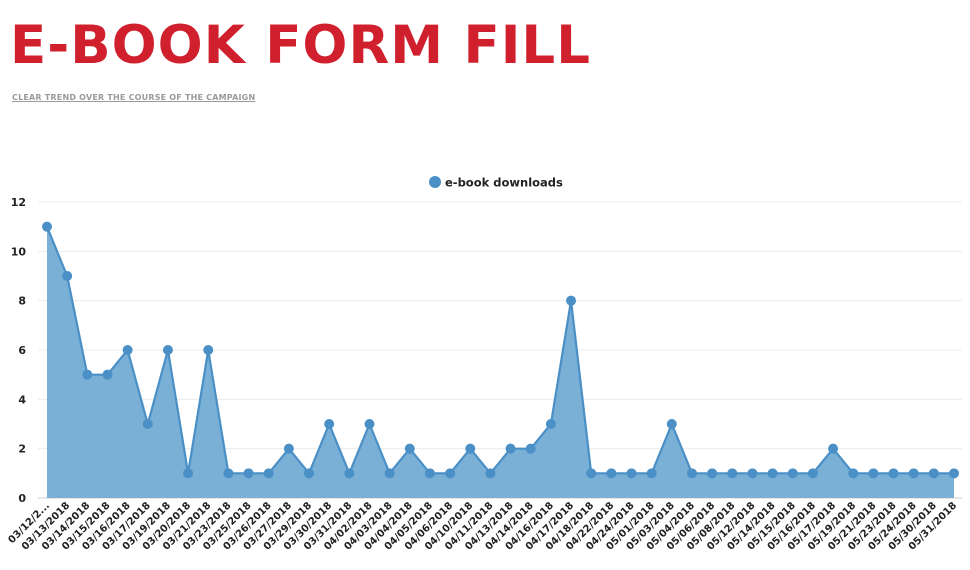  Describe the element at coordinates (22, 498) in the screenshot. I see `y-tick-label: 0` at that location.